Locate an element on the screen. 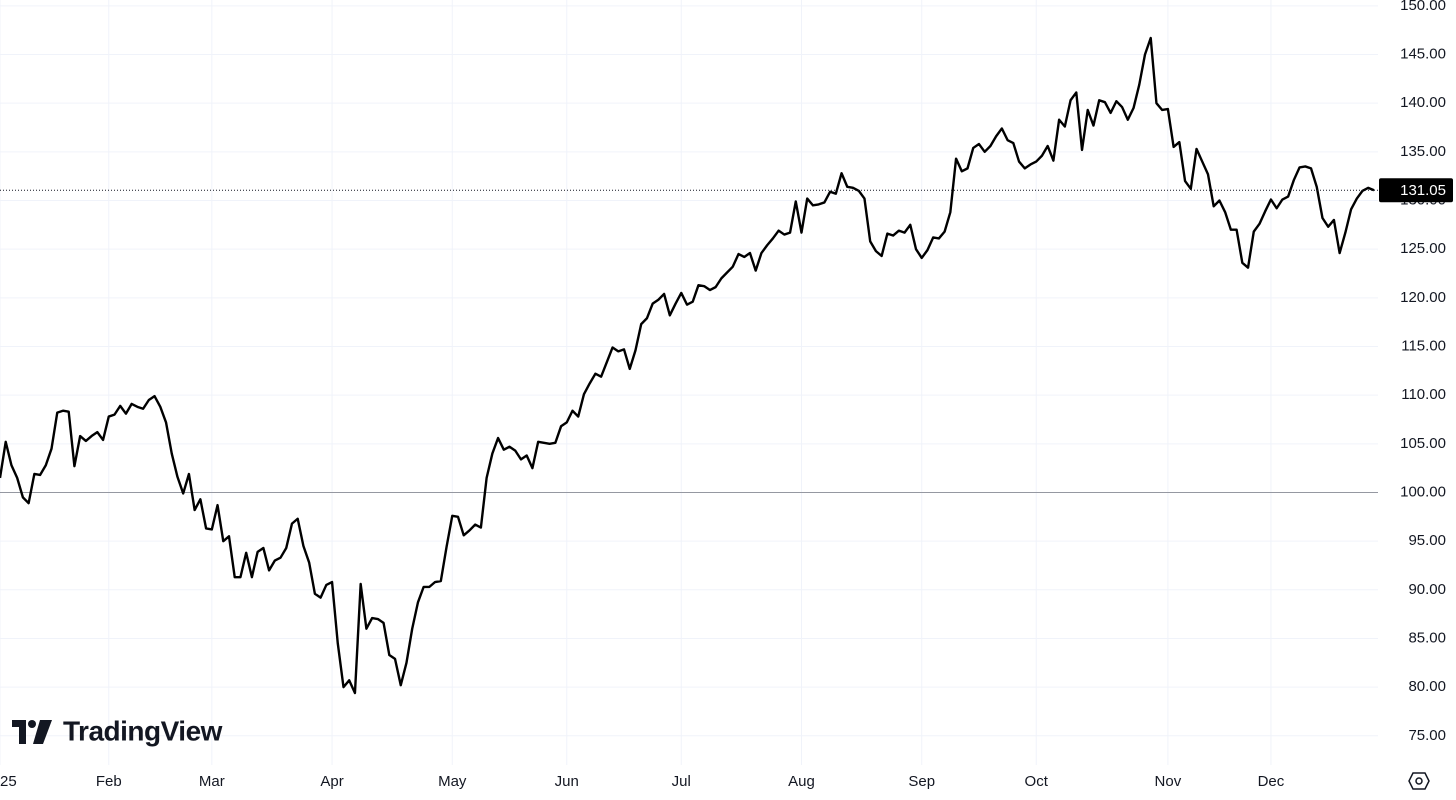 The image size is (1456, 800). y-tick-label: 150.00 is located at coordinates (1423, 7).